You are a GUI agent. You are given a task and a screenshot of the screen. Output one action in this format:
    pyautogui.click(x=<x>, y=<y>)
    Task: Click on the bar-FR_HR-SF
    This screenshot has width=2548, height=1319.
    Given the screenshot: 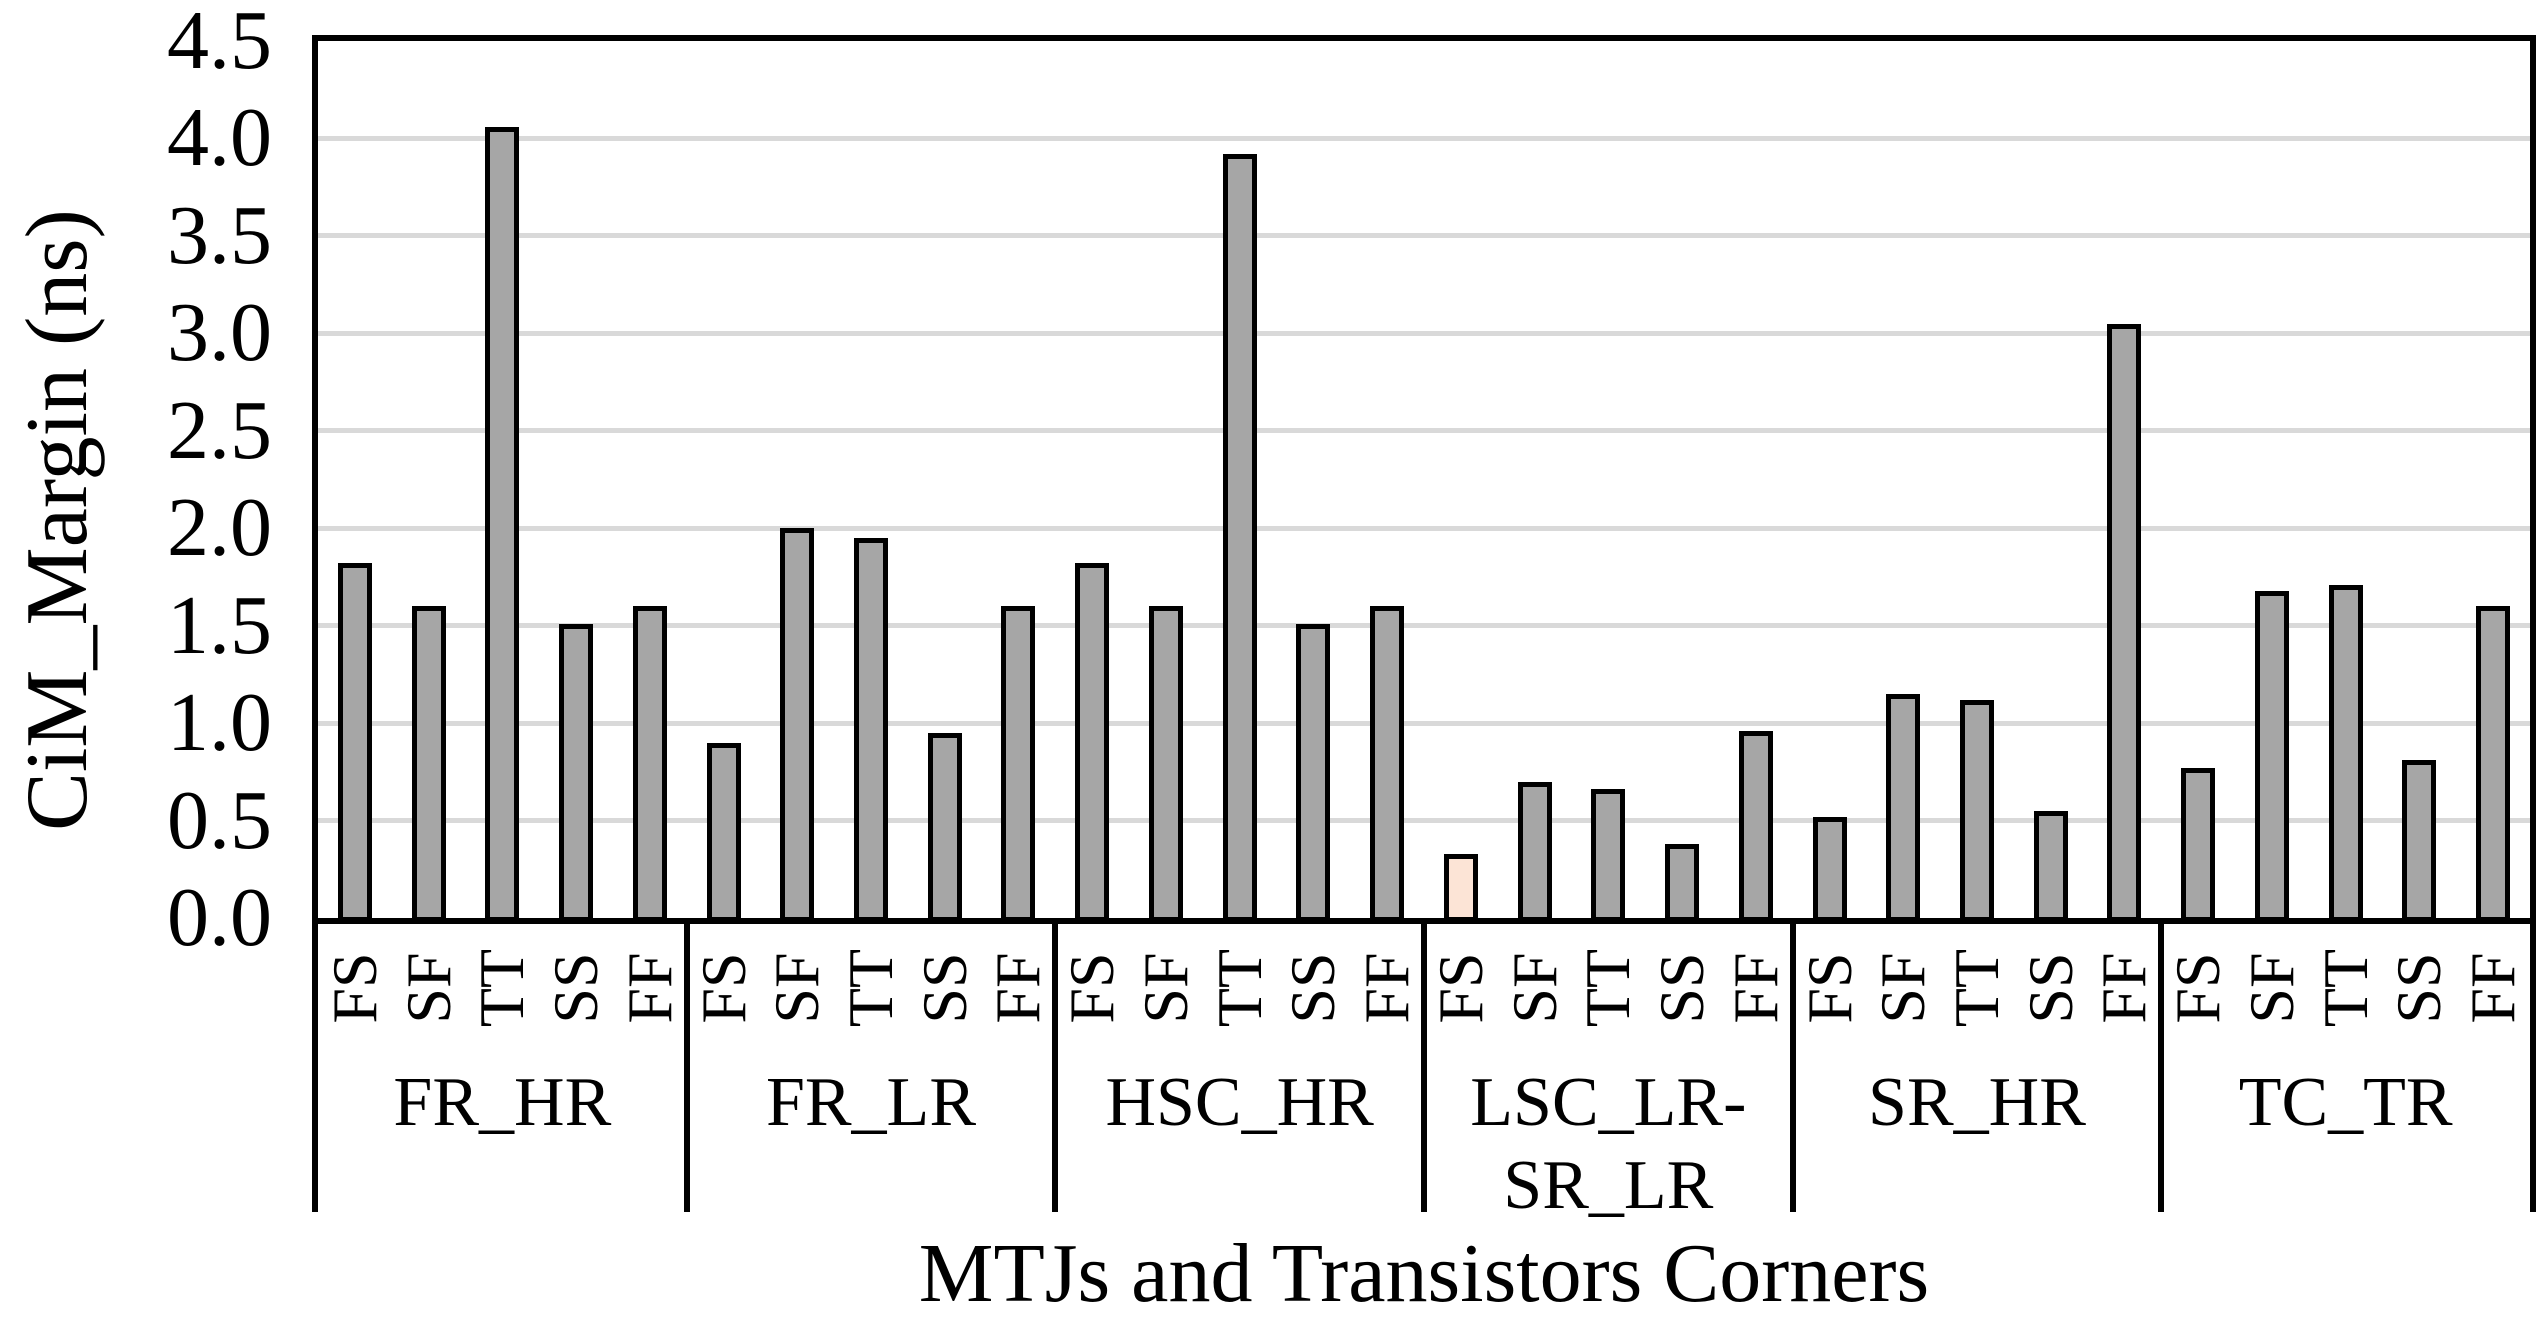 What is the action you would take?
    pyautogui.click(x=428, y=764)
    